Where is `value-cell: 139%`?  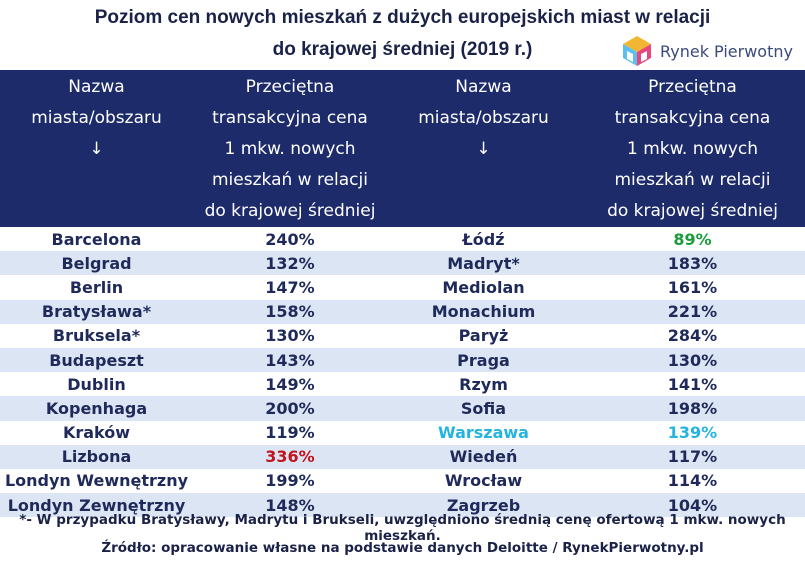 value-cell: 139% is located at coordinates (692, 432).